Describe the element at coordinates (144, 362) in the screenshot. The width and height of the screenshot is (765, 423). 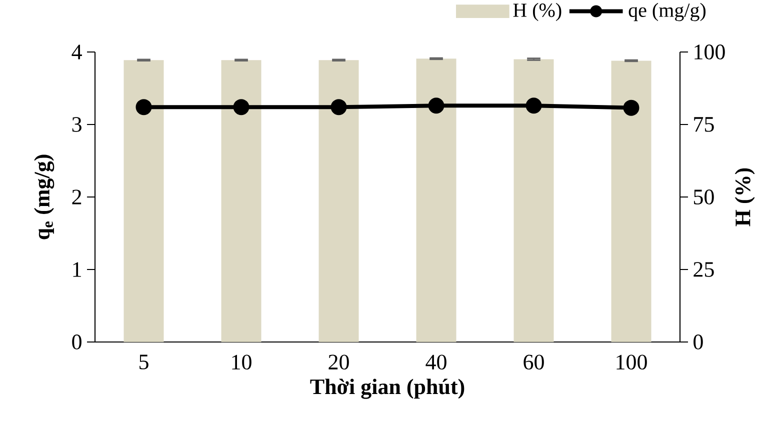
I see `x-tick-label: 5` at that location.